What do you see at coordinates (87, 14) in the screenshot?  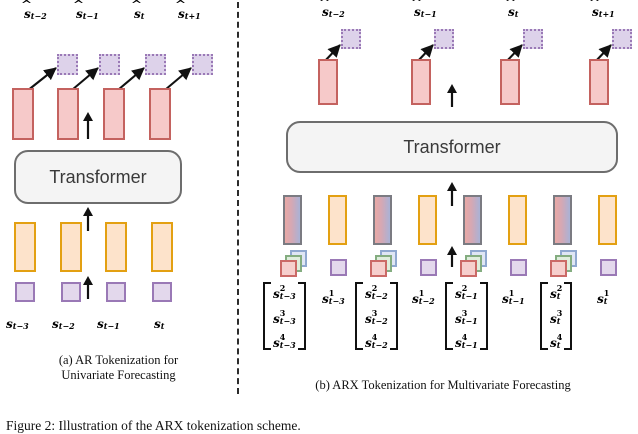 I see `output-label-1: st−1` at bounding box center [87, 14].